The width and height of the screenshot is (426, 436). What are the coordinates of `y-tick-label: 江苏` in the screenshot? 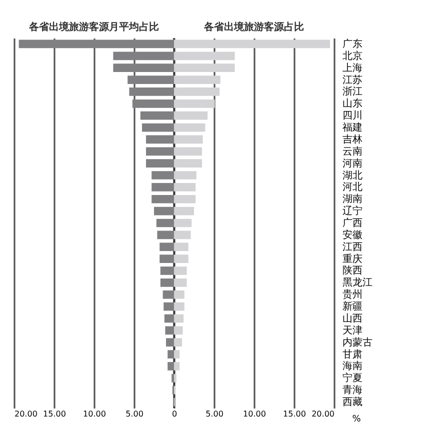 It's located at (352, 80).